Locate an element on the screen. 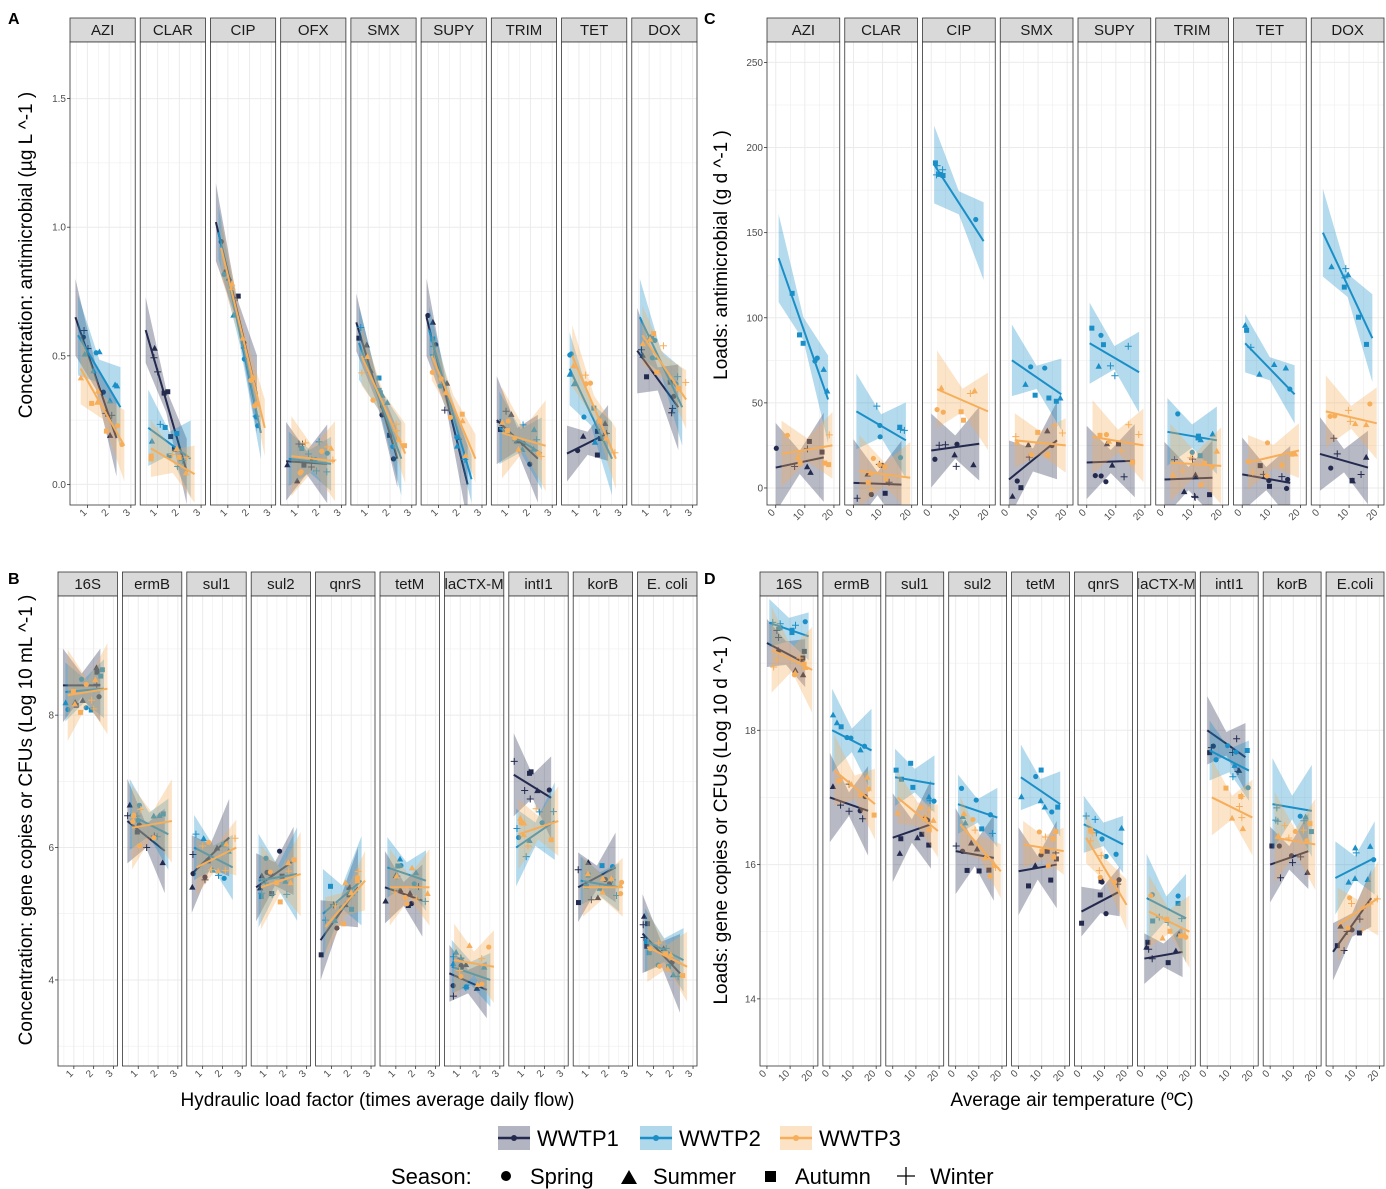  facet-strip-label: CIP is located at coordinates (243, 30).